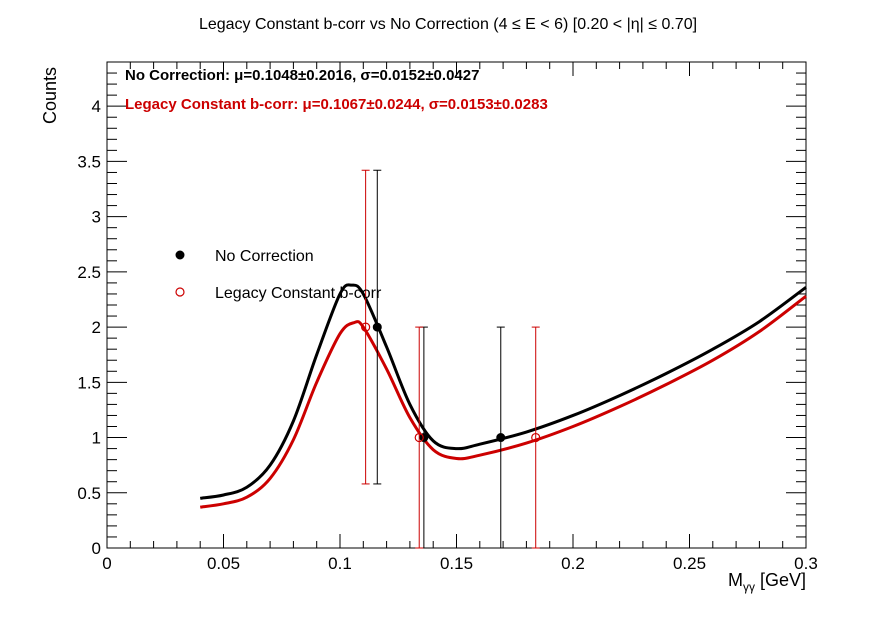  What do you see at coordinates (264, 256) in the screenshot?
I see `legend-label-no-correction: No Correction` at bounding box center [264, 256].